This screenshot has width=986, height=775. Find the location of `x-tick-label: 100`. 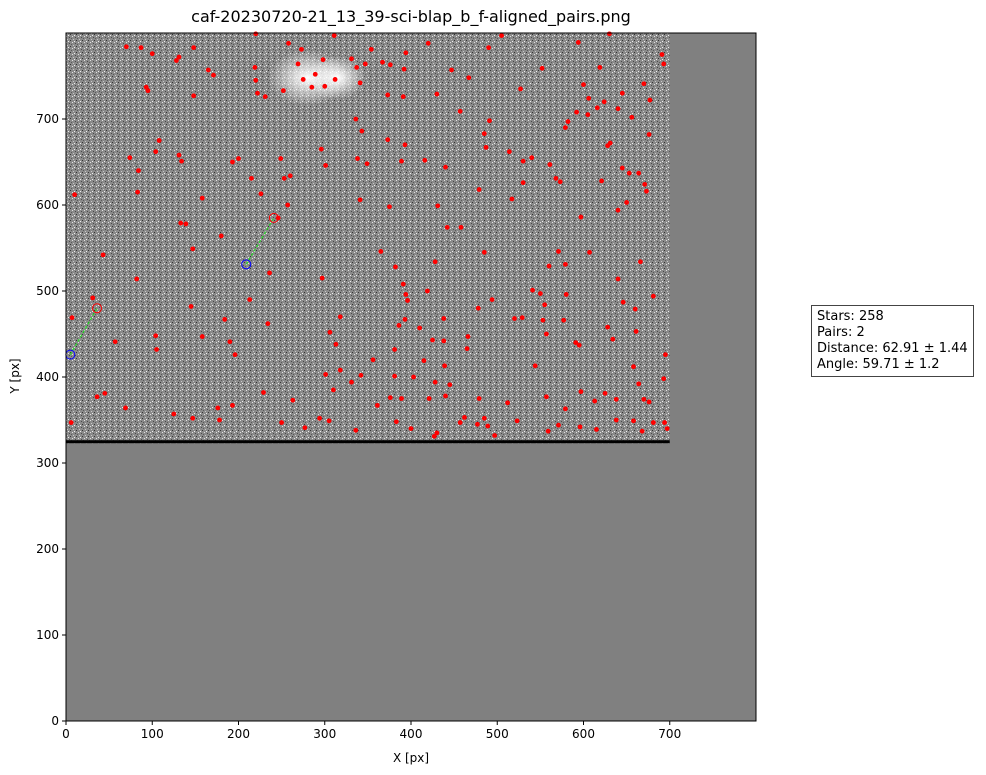

x-tick-label: 100 is located at coordinates (152, 734).